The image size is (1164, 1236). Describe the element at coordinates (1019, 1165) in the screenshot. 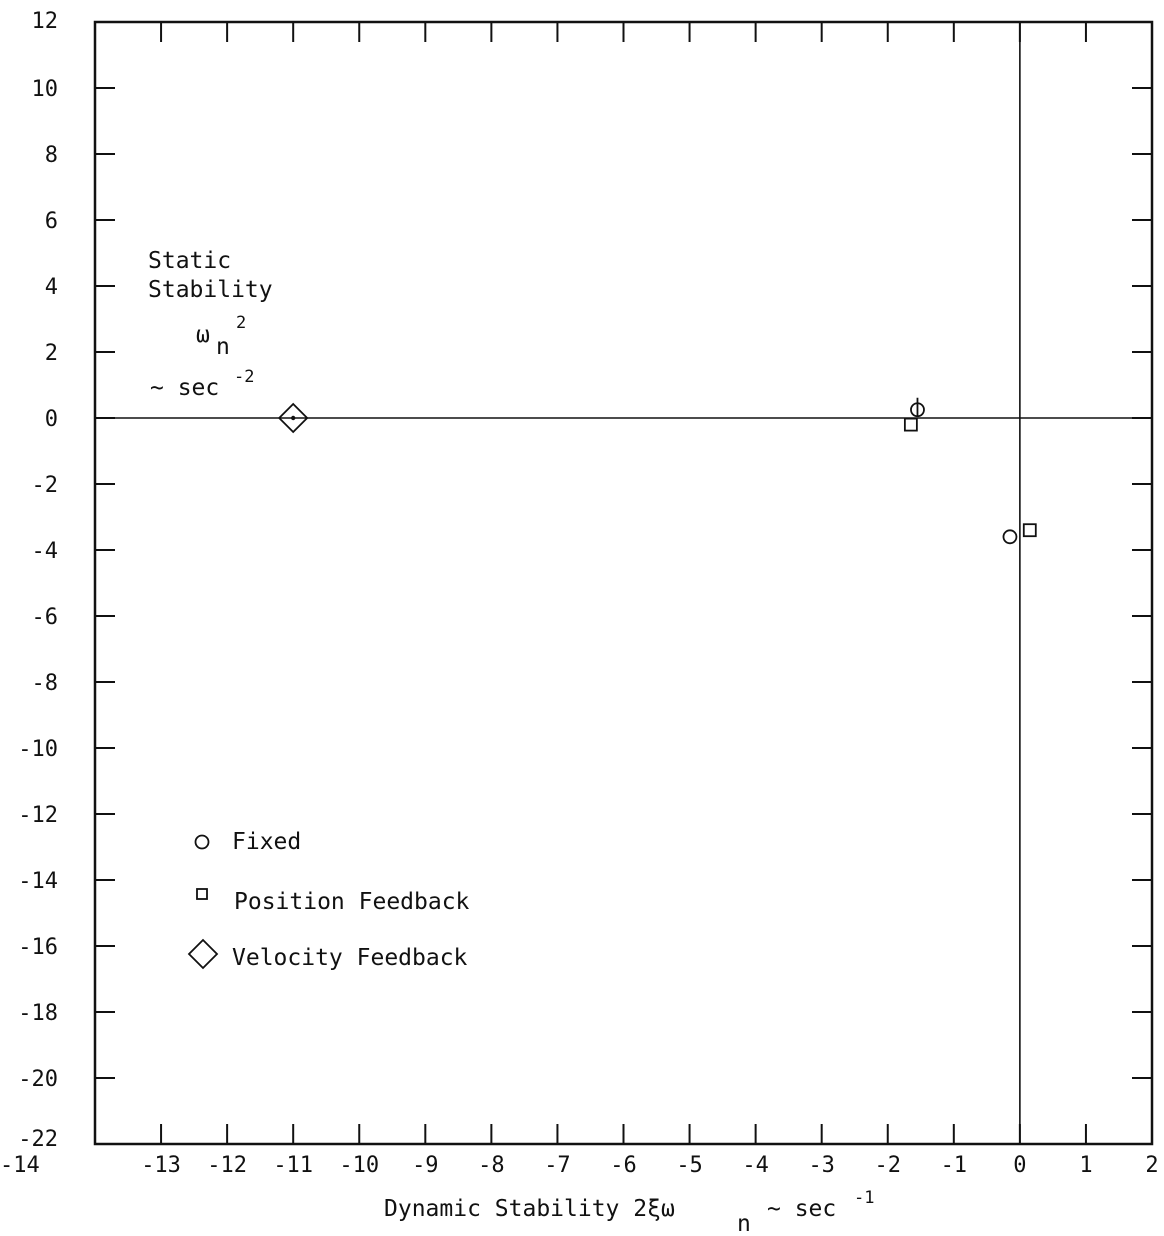

I see `x-tick-label: 0` at that location.